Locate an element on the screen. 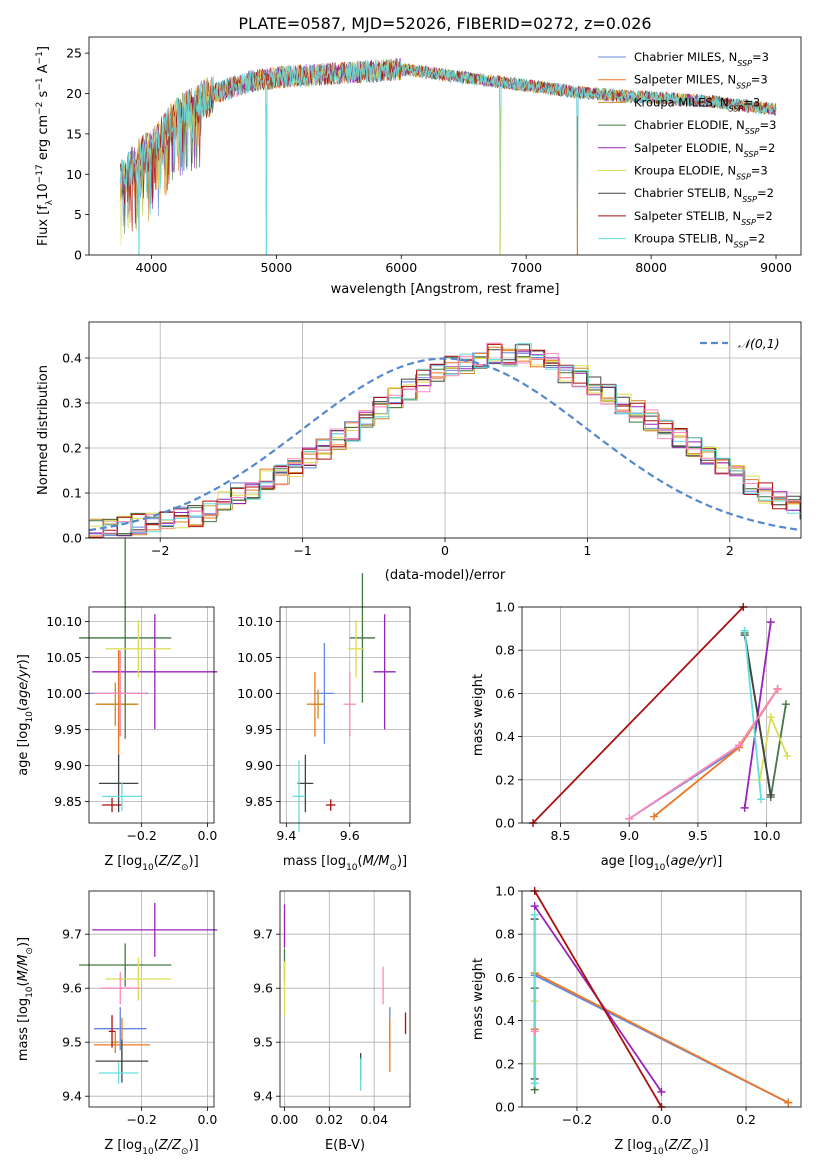  mass_vs_ebv-frame is located at coordinates (345, 999).